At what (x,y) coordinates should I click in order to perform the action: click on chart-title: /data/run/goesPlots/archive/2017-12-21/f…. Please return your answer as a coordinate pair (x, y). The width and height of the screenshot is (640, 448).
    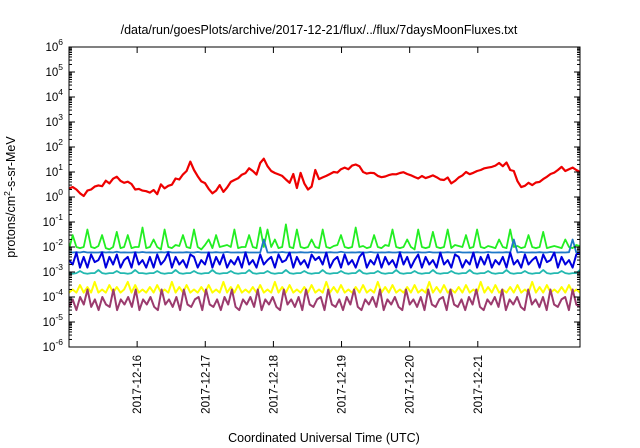
    Looking at the image, I should click on (319, 30).